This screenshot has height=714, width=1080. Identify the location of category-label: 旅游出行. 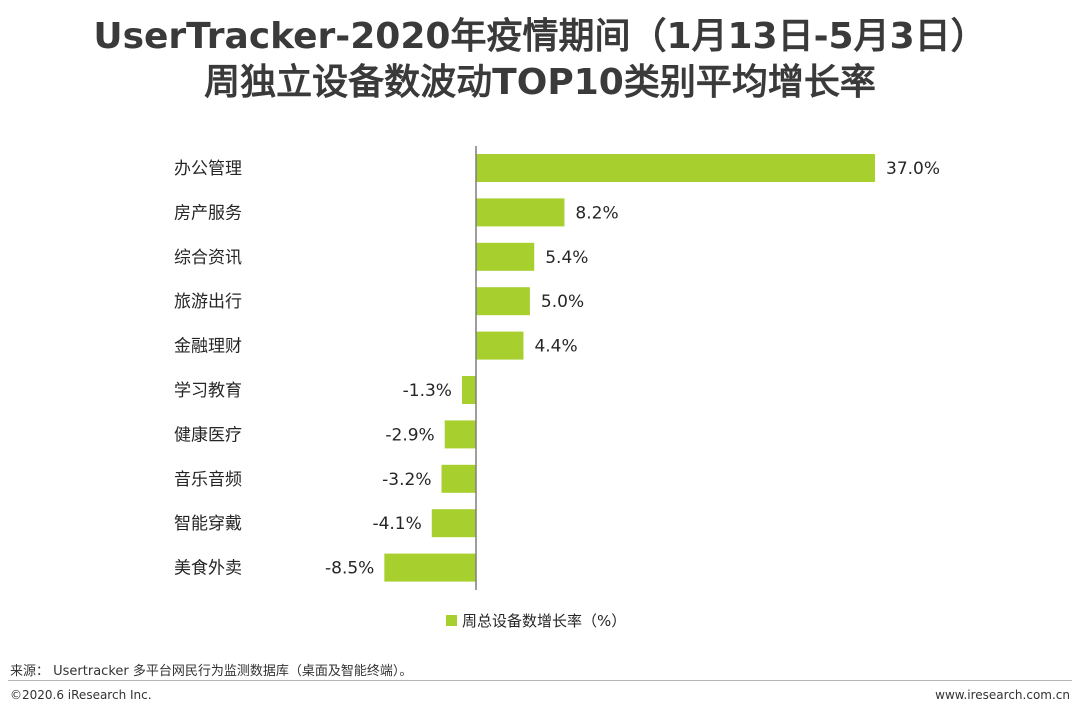
(208, 302).